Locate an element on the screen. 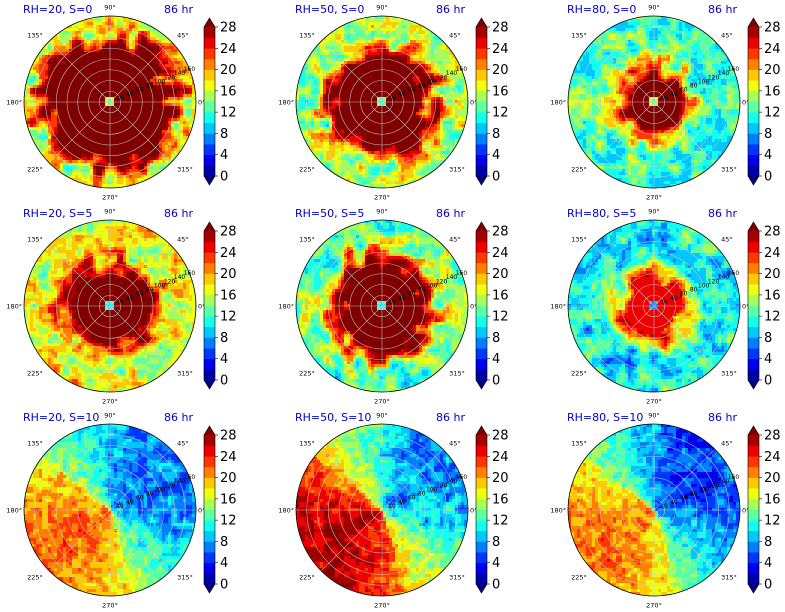 The image size is (785, 612). radial-tick-label: 20 is located at coordinates (392, 98).